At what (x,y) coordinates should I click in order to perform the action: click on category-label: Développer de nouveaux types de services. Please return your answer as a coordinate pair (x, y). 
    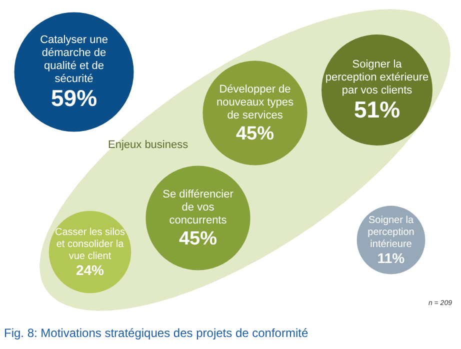
    Looking at the image, I should click on (255, 103).